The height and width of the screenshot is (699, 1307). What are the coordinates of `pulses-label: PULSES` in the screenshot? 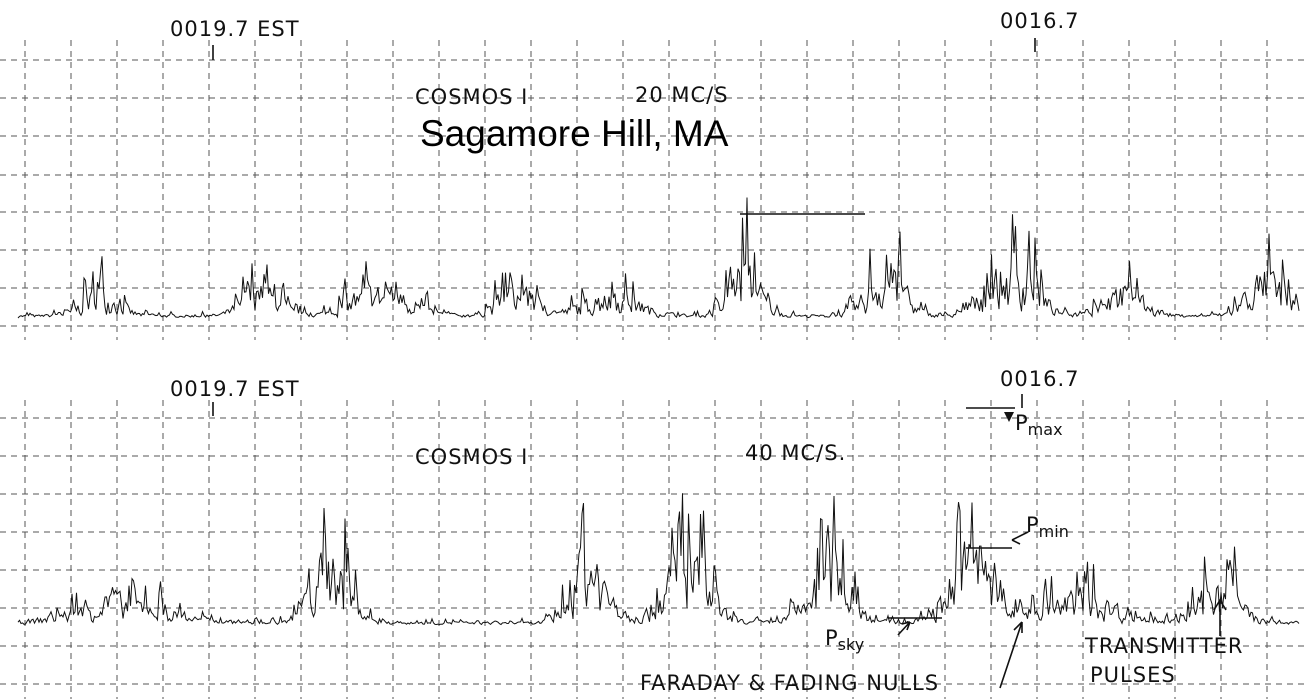 It's located at (1133, 675).